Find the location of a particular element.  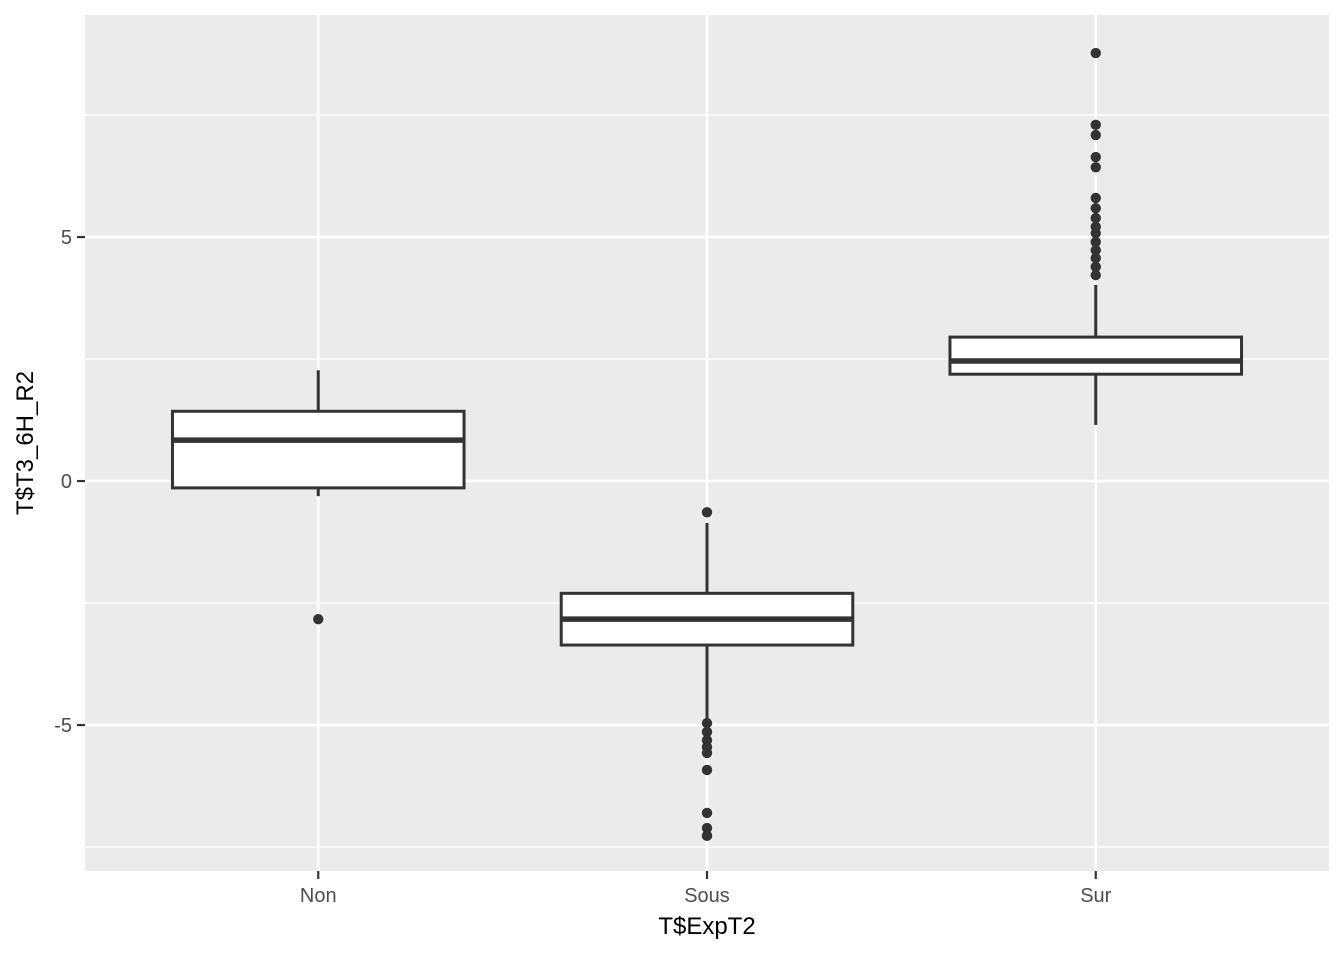

y-tick-label-0: 0 is located at coordinates (66, 482).